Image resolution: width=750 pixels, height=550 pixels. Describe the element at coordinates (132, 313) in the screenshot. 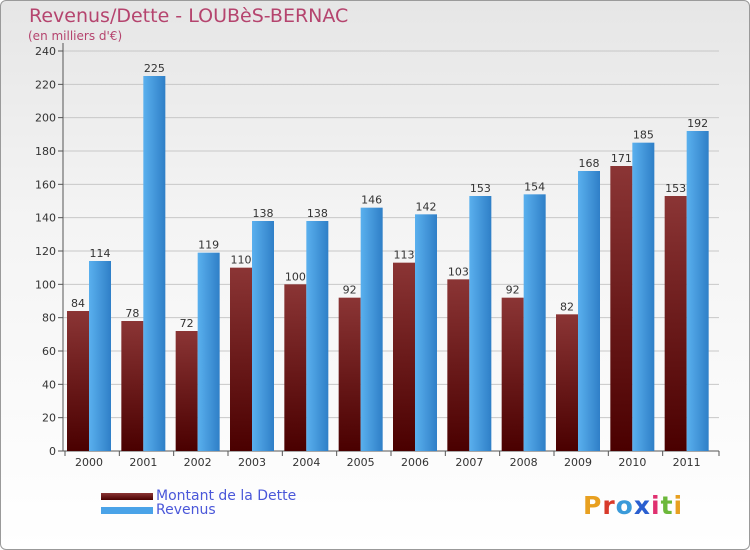

I see `data-label: 78` at that location.